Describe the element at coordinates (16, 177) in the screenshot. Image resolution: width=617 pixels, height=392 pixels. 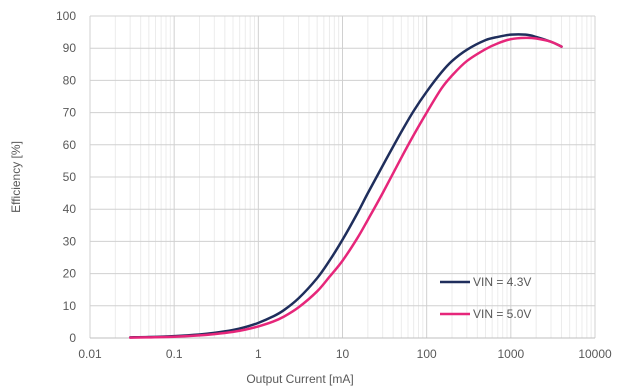
I see `y-axis-title: Efficiency [%]` at that location.